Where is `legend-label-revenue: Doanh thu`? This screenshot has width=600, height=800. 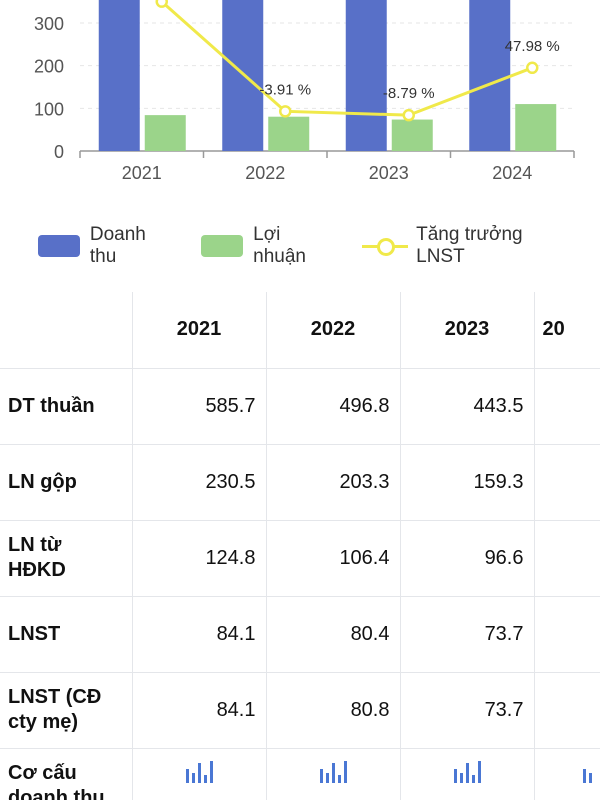 legend-label-revenue: Doanh thu is located at coordinates (117, 245).